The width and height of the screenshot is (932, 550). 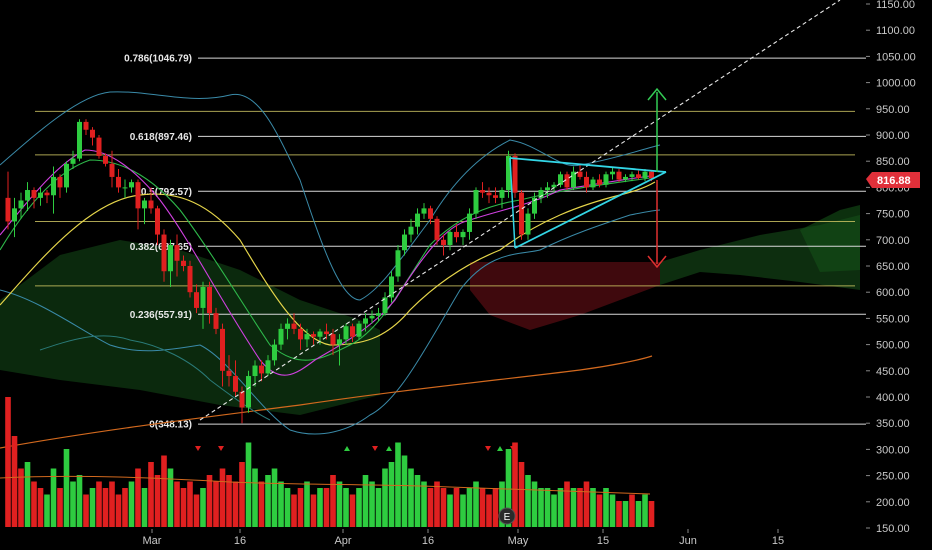 I want to click on earnings-marker: E, so click(x=507, y=516).